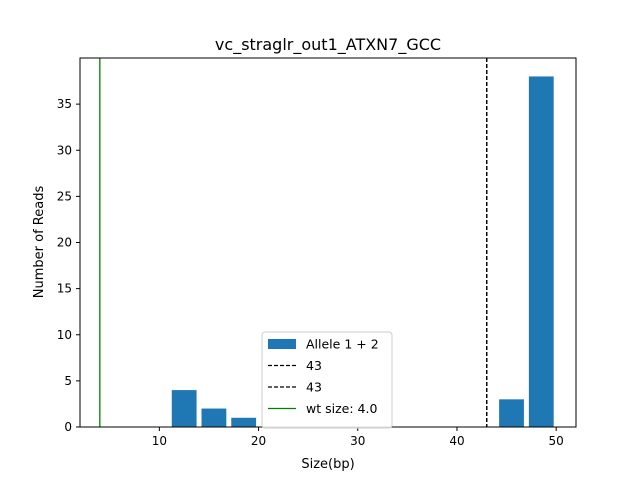  I want to click on x-tick-label-2: 30, so click(357, 441).